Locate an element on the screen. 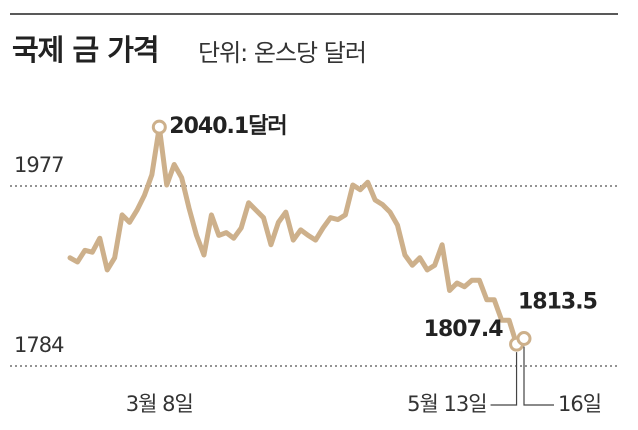 The height and width of the screenshot is (430, 638). x-tick-label: 3월 8일 is located at coordinates (159, 404).